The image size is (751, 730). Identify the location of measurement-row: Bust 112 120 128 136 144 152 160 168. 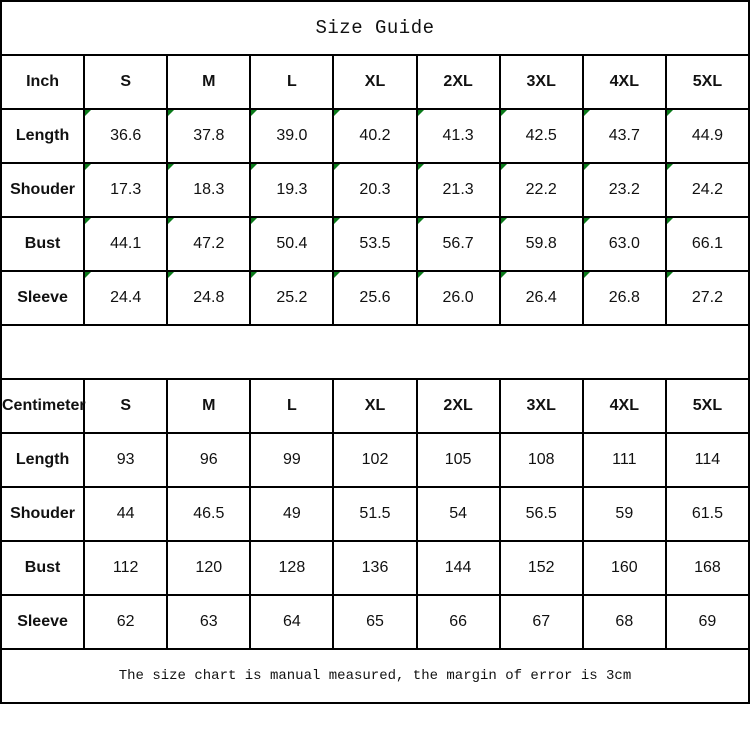
(375, 568).